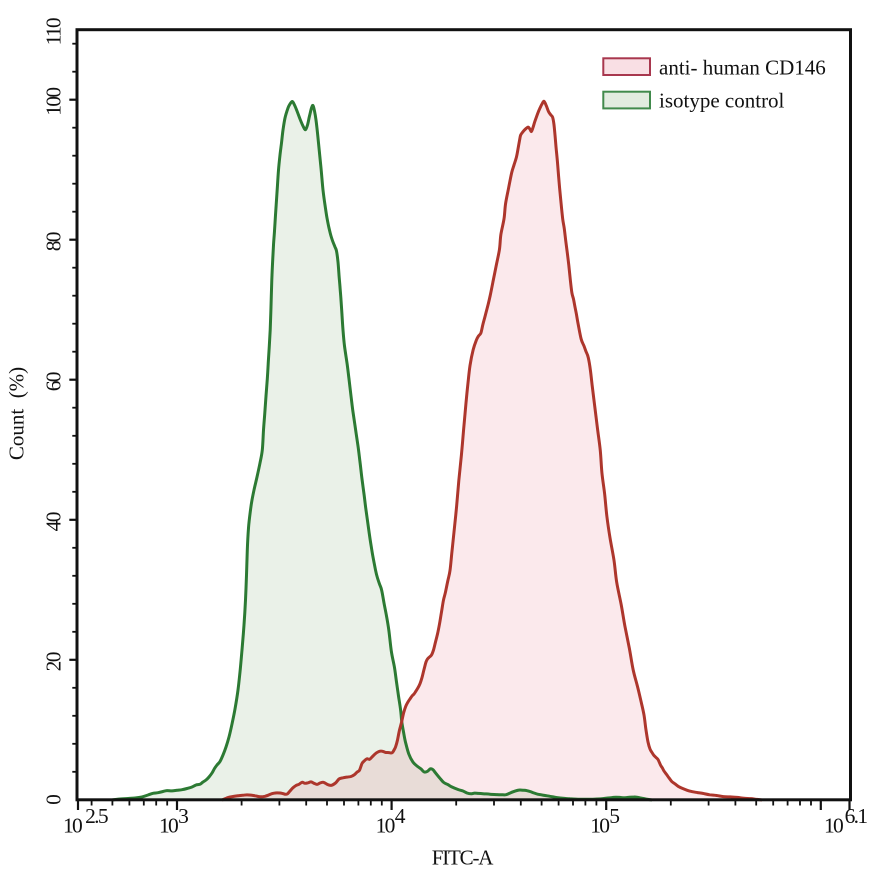 This screenshot has height=880, width=870. What do you see at coordinates (463, 858) in the screenshot?
I see `svg-text: FITC-A` at bounding box center [463, 858].